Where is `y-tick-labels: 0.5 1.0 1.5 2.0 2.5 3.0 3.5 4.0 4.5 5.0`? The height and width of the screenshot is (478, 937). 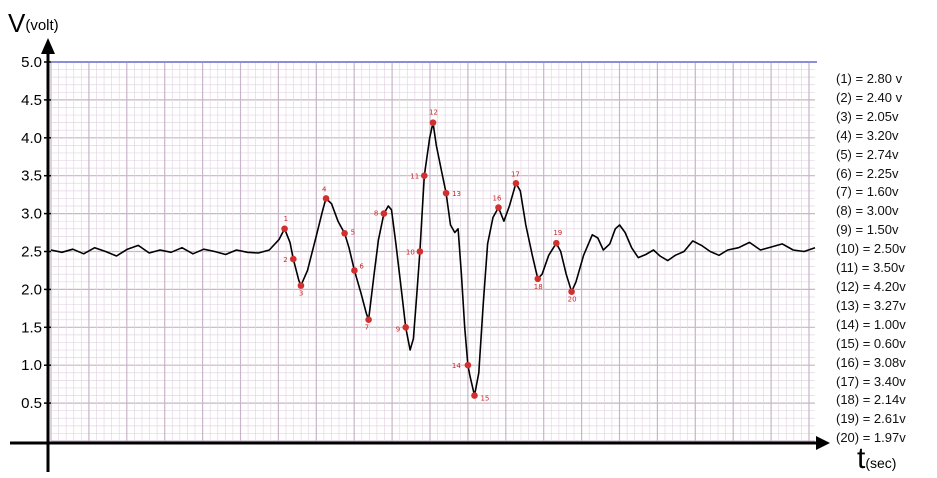 y-tick-labels: 0.5 1.0 1.5 2.0 2.5 3.0 3.5 4.0 4.5 5.0 is located at coordinates (36, 233).